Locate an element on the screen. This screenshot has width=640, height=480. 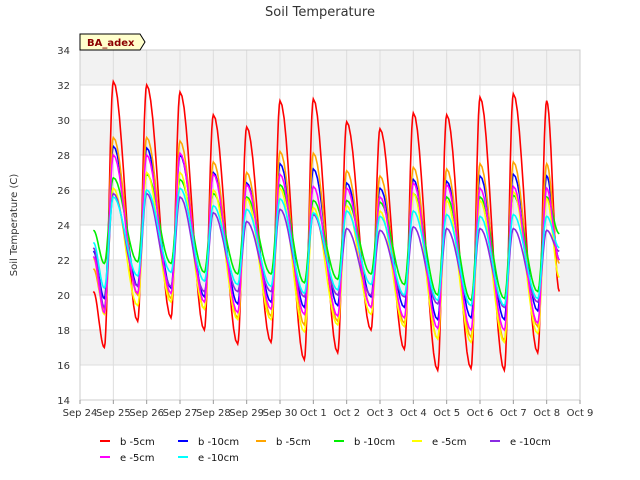
x-tick-label: Sep 24 is located at coordinates (80, 413).